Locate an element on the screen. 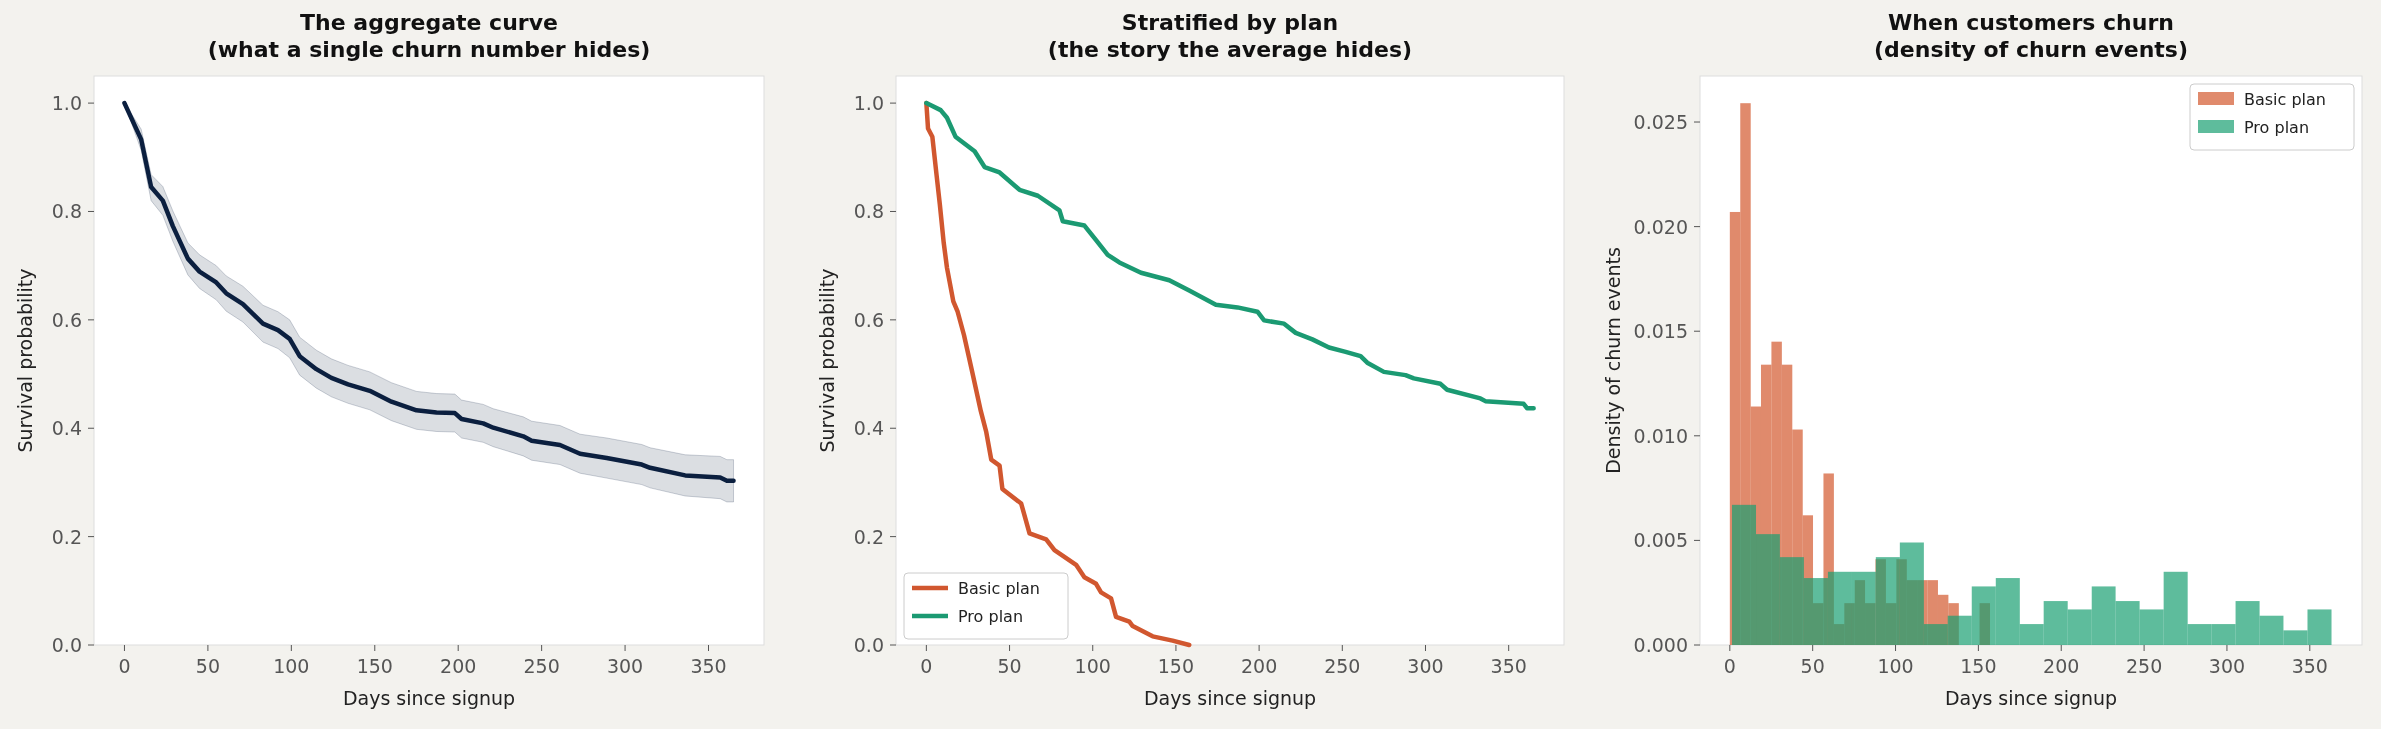 Image resolution: width=2381 pixels, height=729 pixels. y-tick-label: 0.010 is located at coordinates (1660, 435).